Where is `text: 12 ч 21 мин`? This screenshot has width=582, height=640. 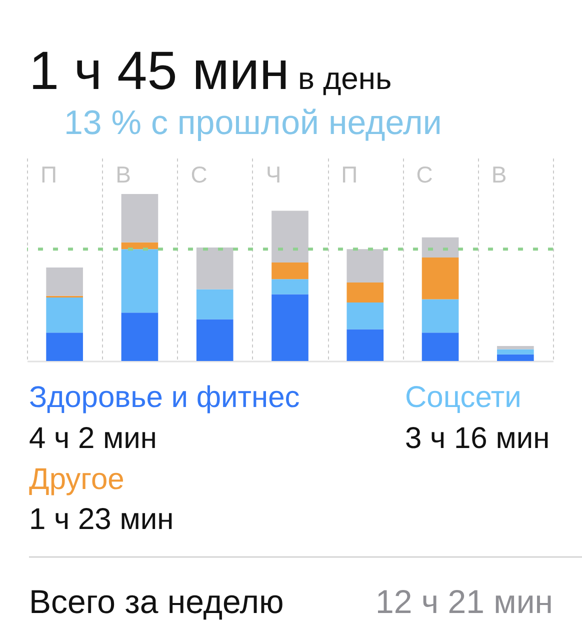
text: 12 ч 21 мин is located at coordinates (464, 601).